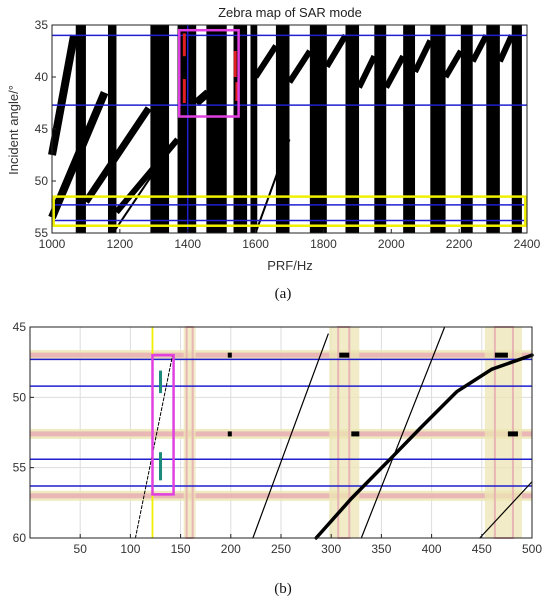 Image resolution: width=550 pixels, height=606 pixels. What do you see at coordinates (532, 549) in the screenshot?
I see `x-tick-label-9: 500` at bounding box center [532, 549].